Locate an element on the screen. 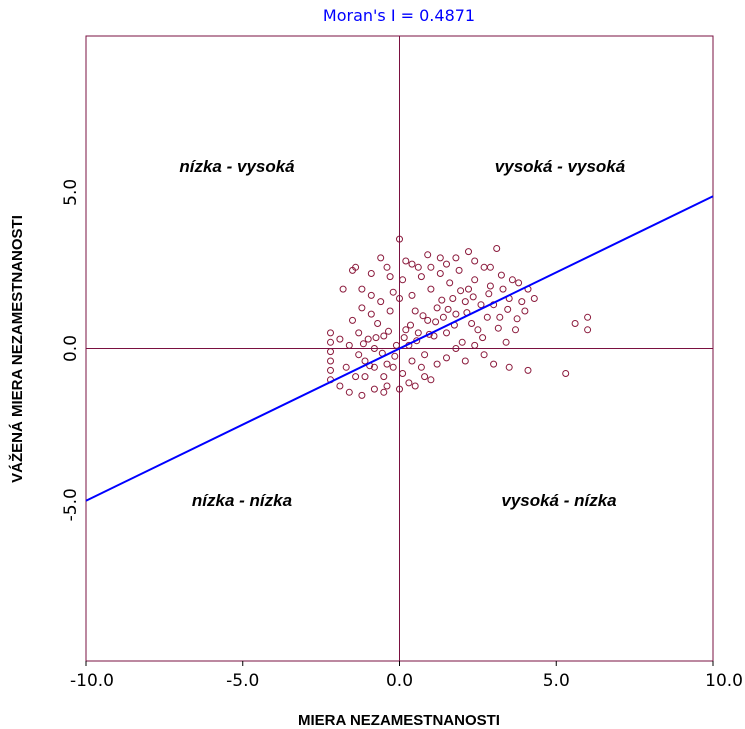 The width and height of the screenshot is (745, 729). data-points is located at coordinates (459, 317).